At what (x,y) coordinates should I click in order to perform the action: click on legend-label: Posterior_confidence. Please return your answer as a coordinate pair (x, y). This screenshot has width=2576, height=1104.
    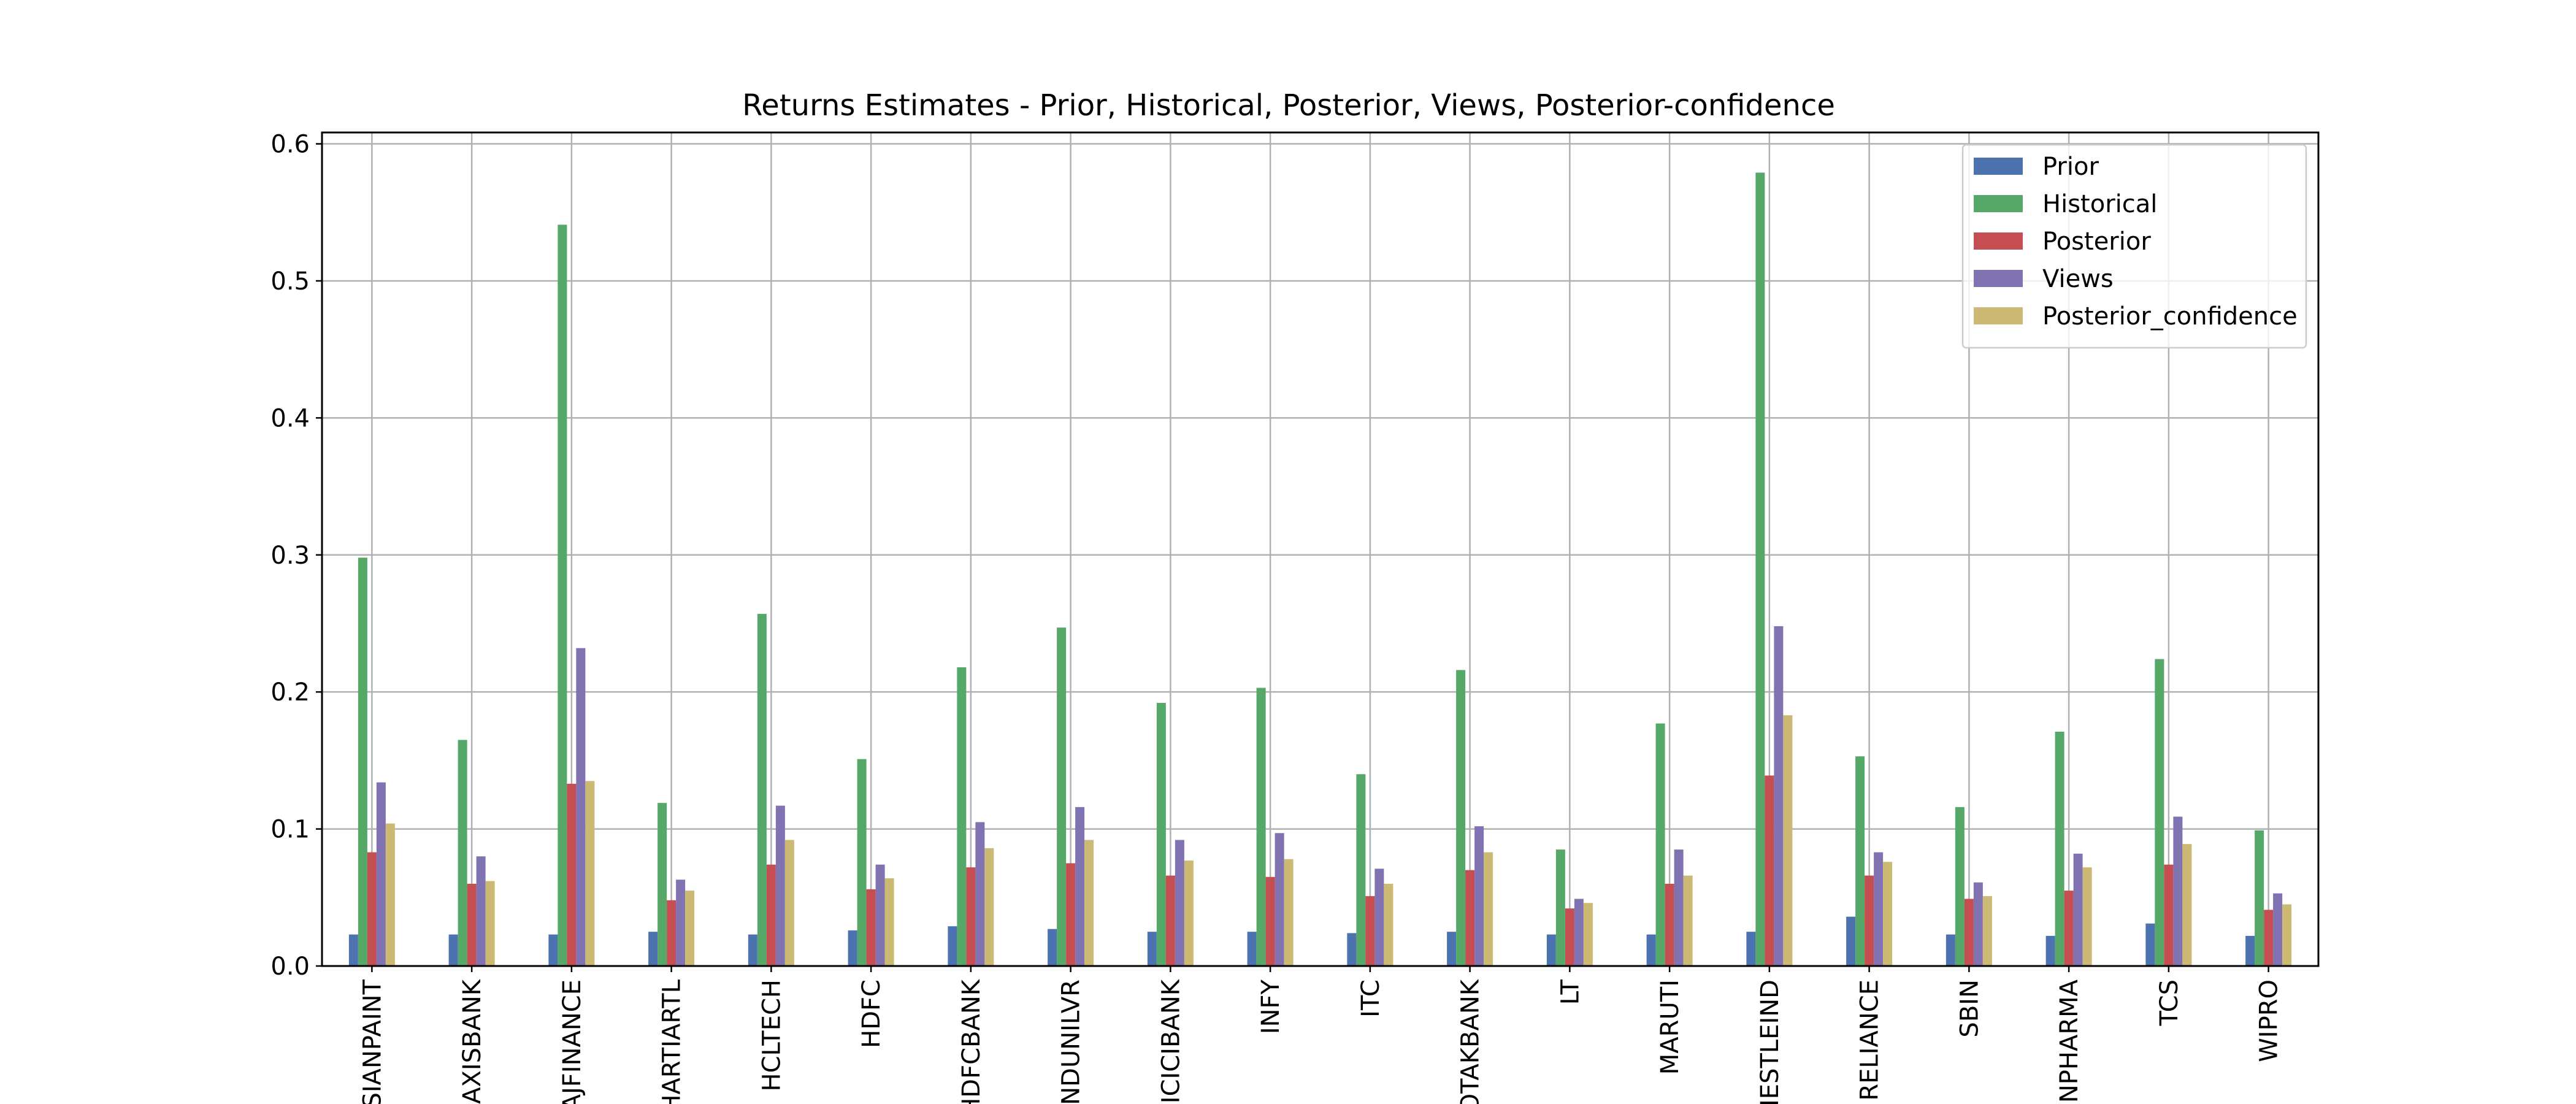
    Looking at the image, I should click on (2170, 316).